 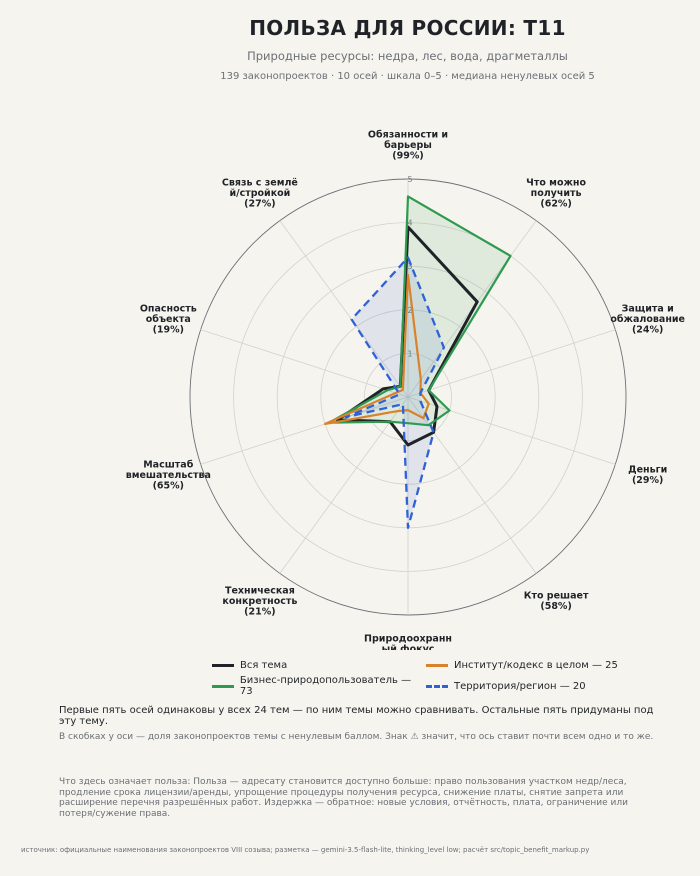 I want to click on radial-tick-label: 4, so click(x=409, y=223).